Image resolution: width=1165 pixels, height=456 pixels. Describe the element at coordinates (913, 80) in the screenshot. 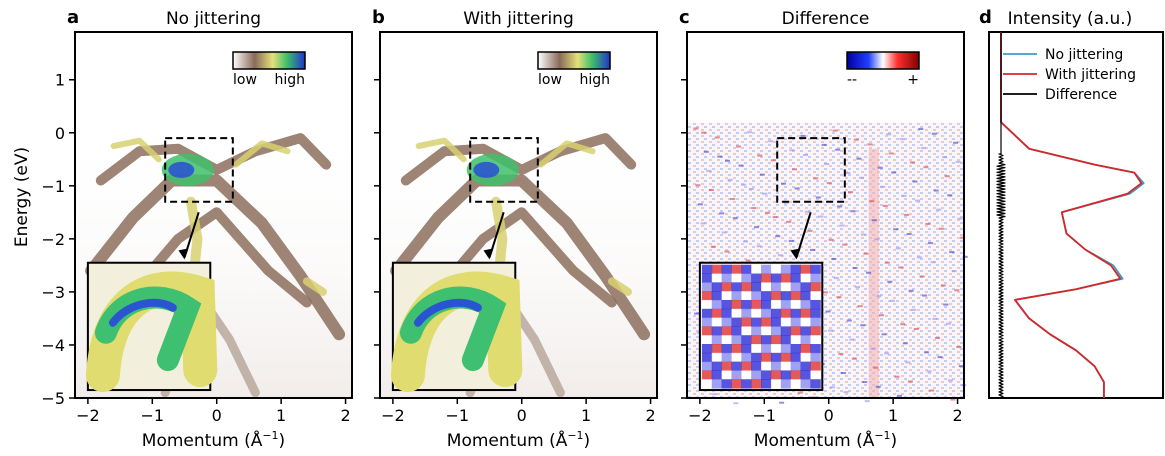

I see `colorbar-high-label: +` at that location.